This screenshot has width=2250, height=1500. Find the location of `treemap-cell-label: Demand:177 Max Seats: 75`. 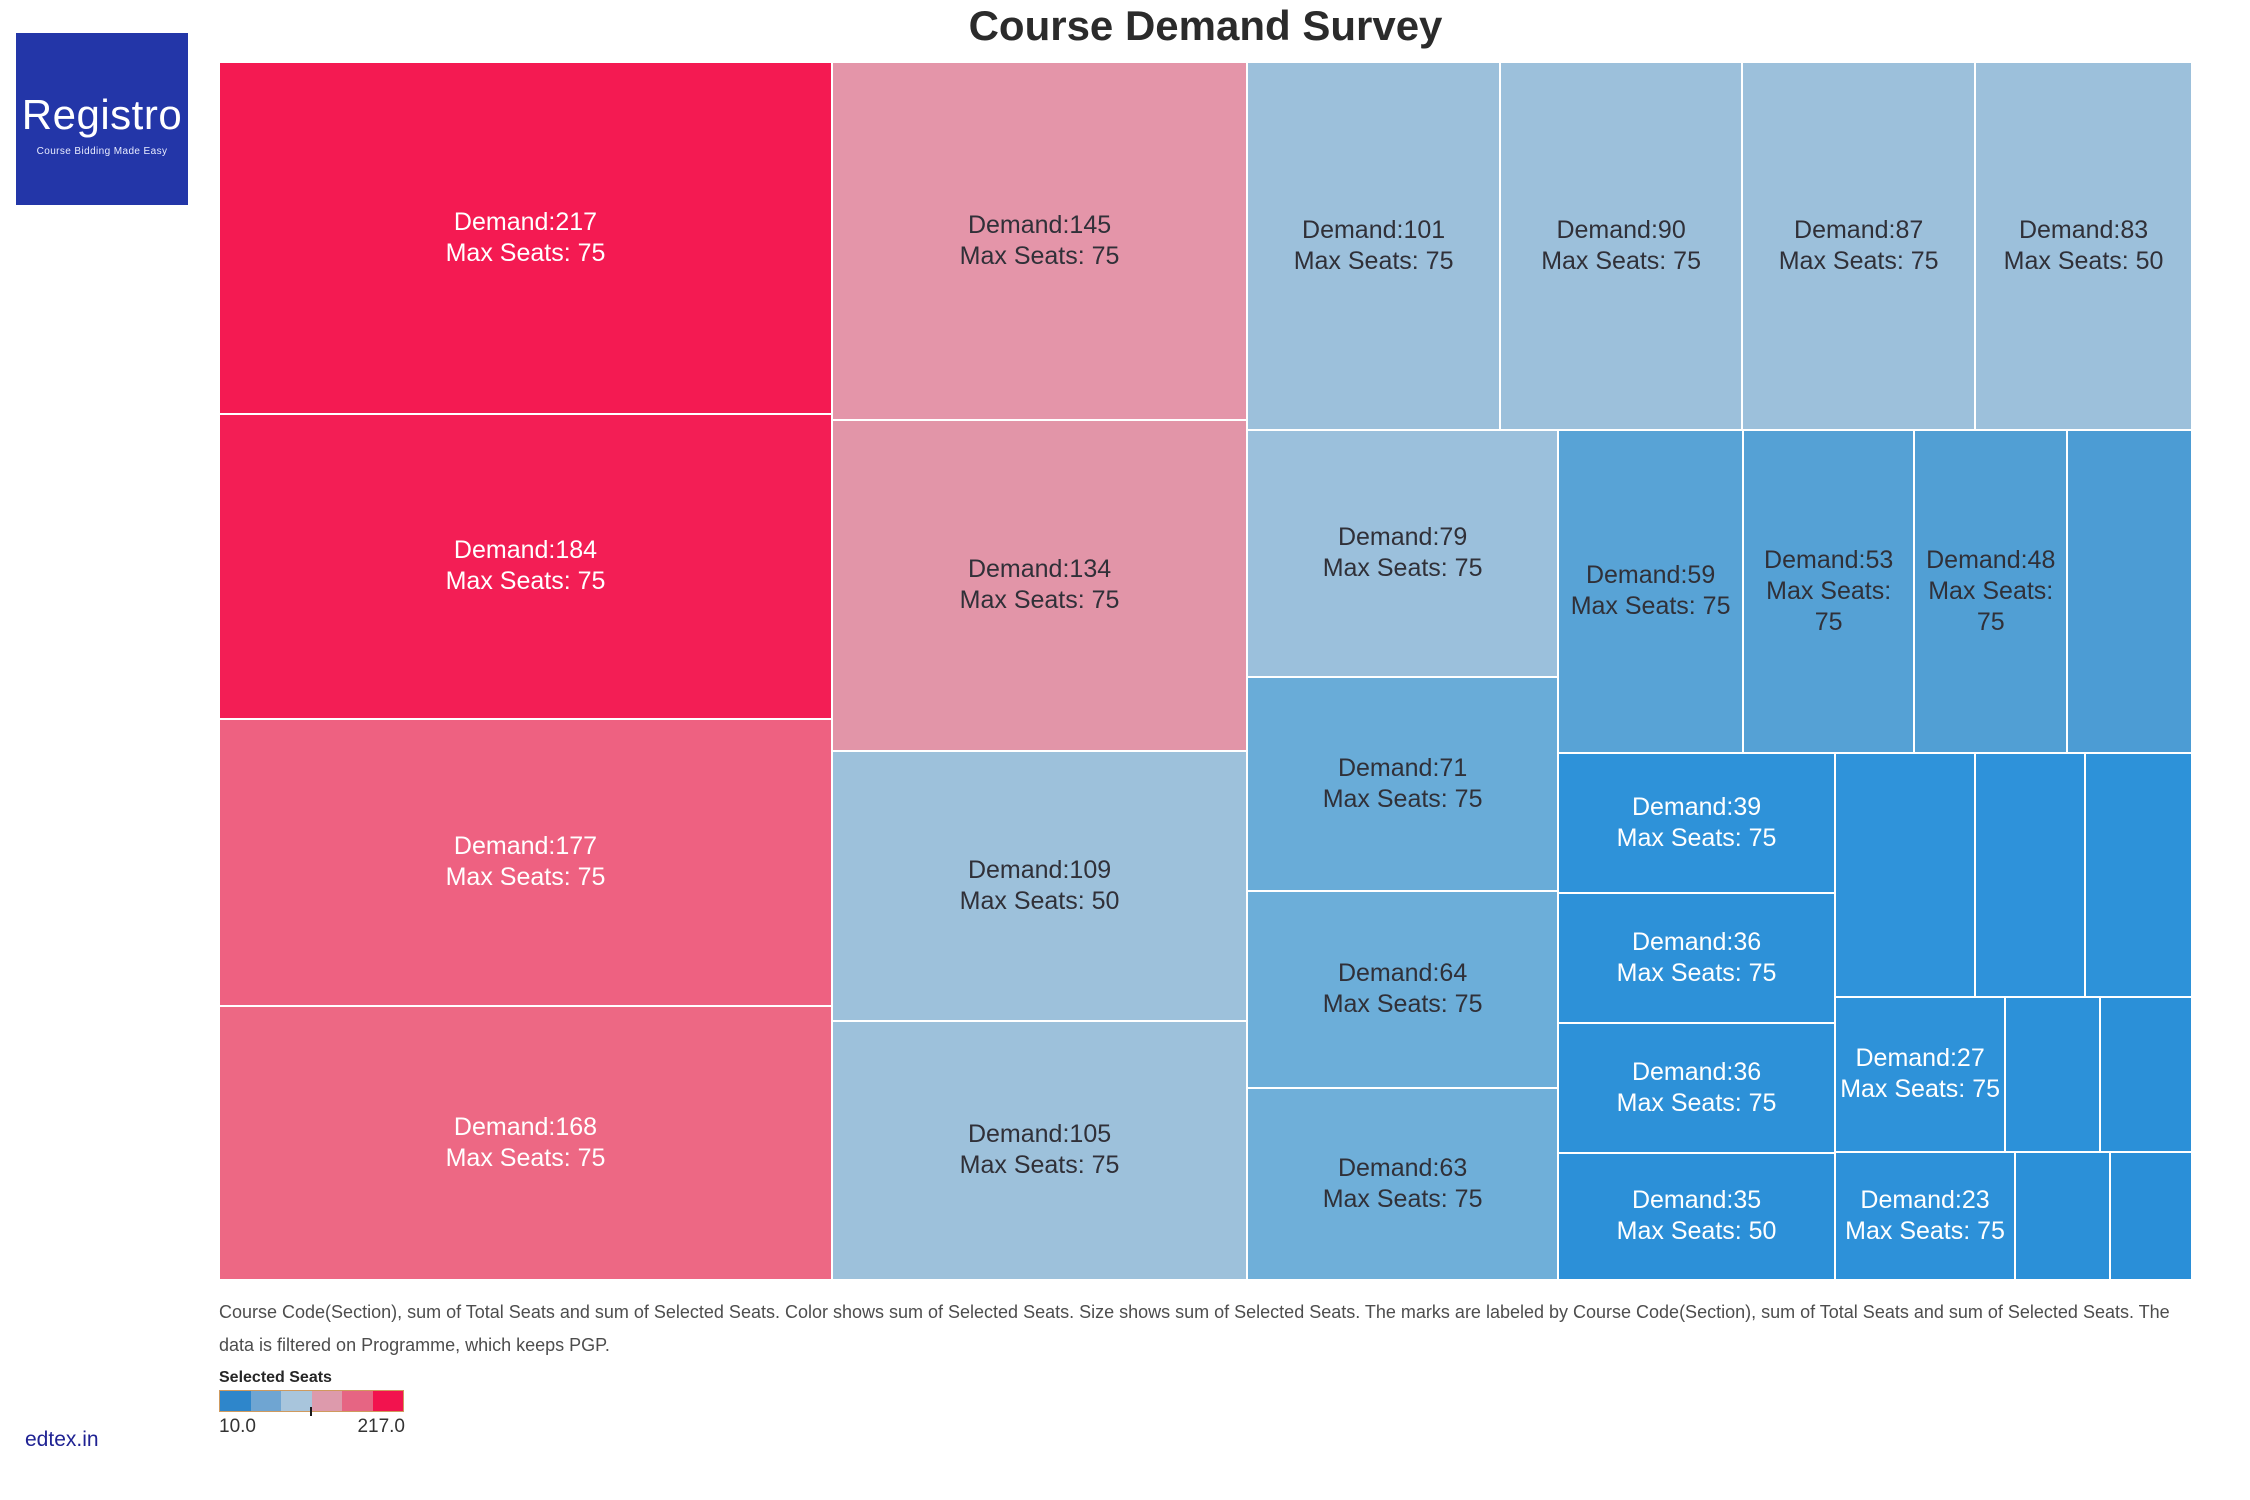

treemap-cell-label: Demand:177 Max Seats: 75 is located at coordinates (525, 862).